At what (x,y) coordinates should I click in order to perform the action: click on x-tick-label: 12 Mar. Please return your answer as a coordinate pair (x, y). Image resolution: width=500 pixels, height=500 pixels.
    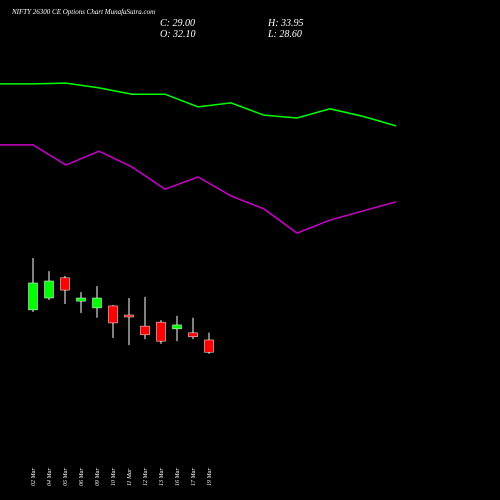
    Looking at the image, I should click on (146, 477).